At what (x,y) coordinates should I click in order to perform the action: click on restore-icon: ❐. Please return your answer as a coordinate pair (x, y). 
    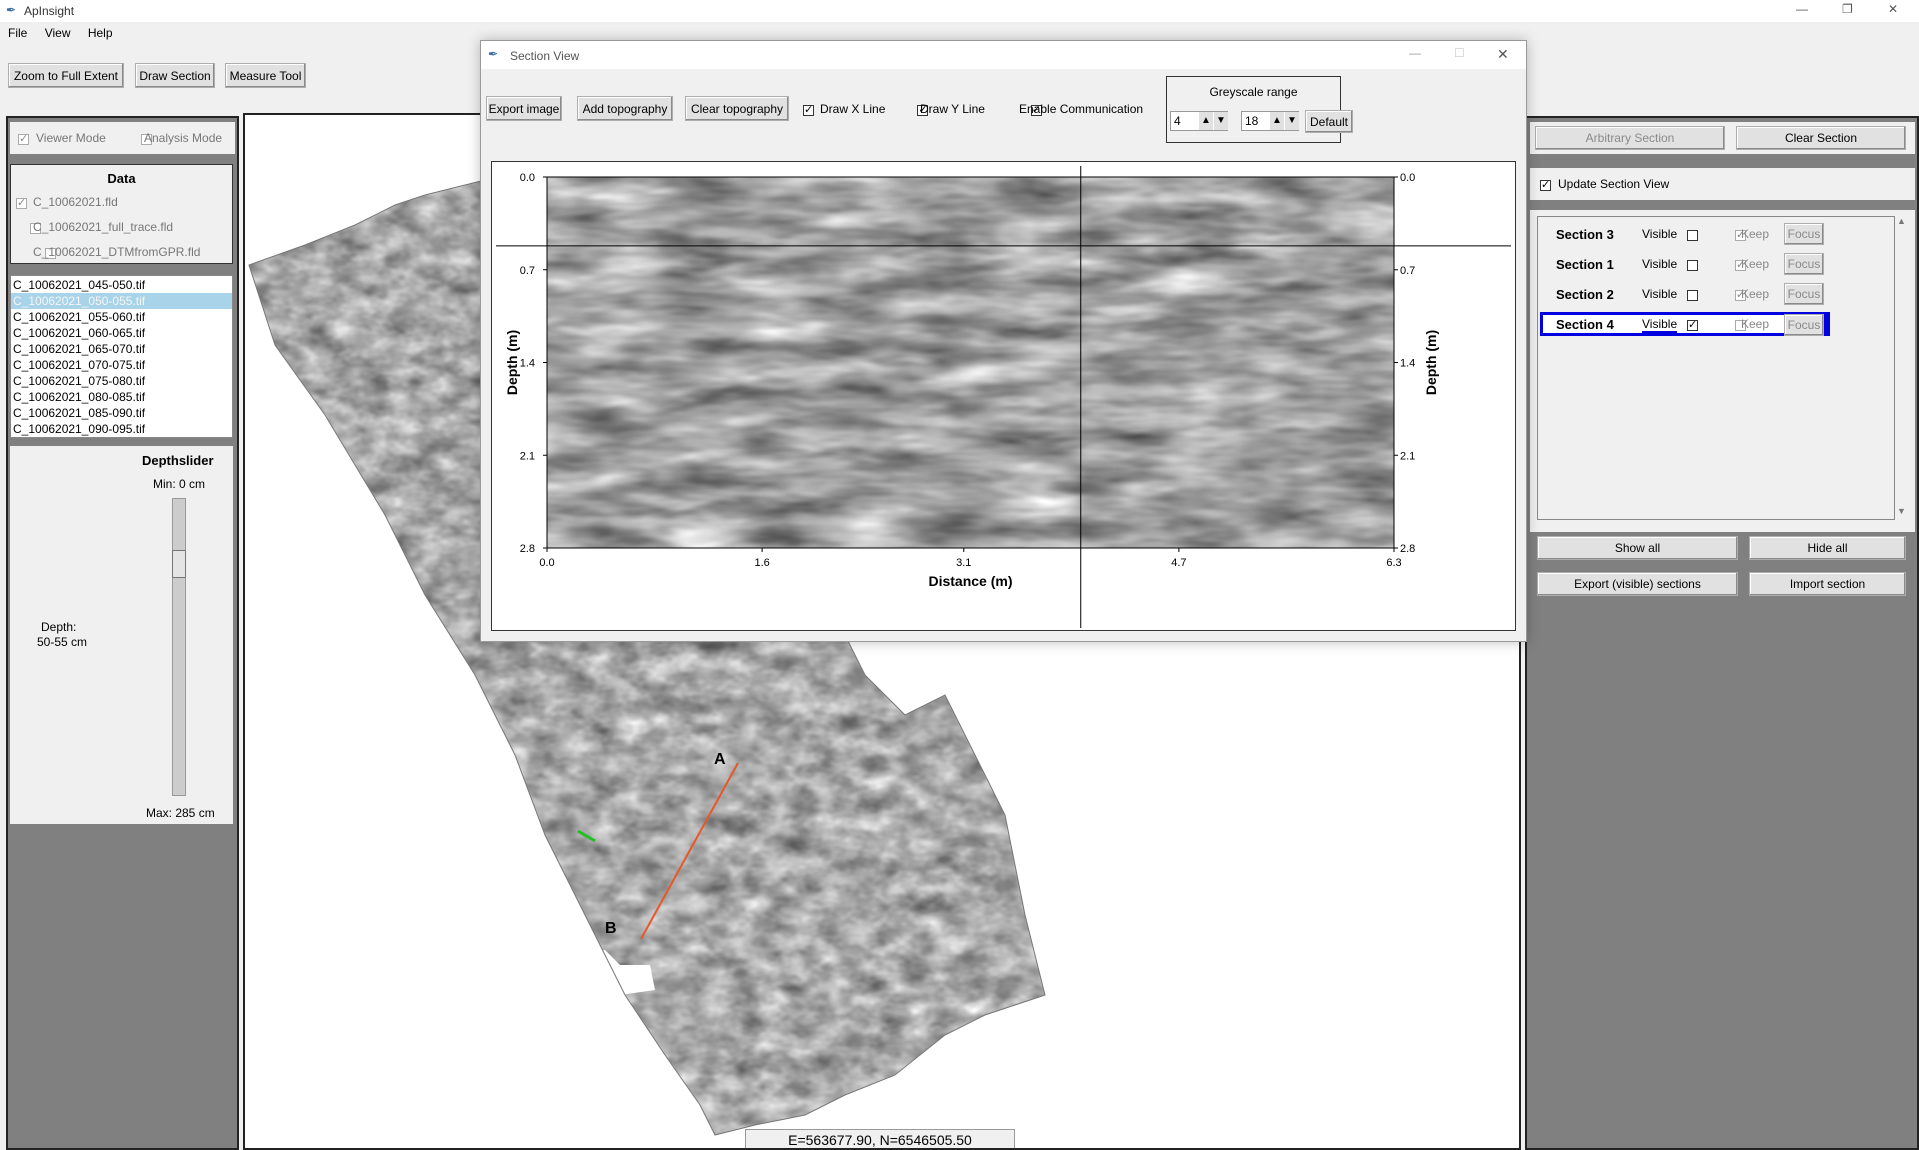
    Looking at the image, I should click on (1847, 9).